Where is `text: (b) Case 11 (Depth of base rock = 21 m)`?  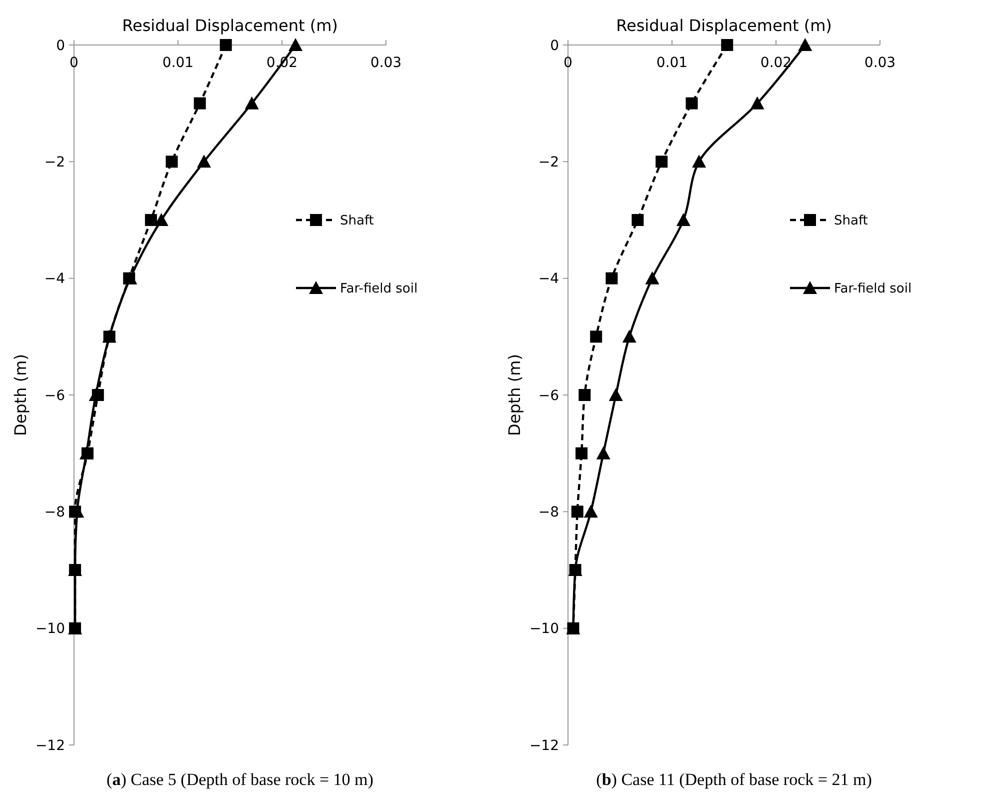
text: (b) Case 11 (Depth of base rock = 21 m) is located at coordinates (734, 779).